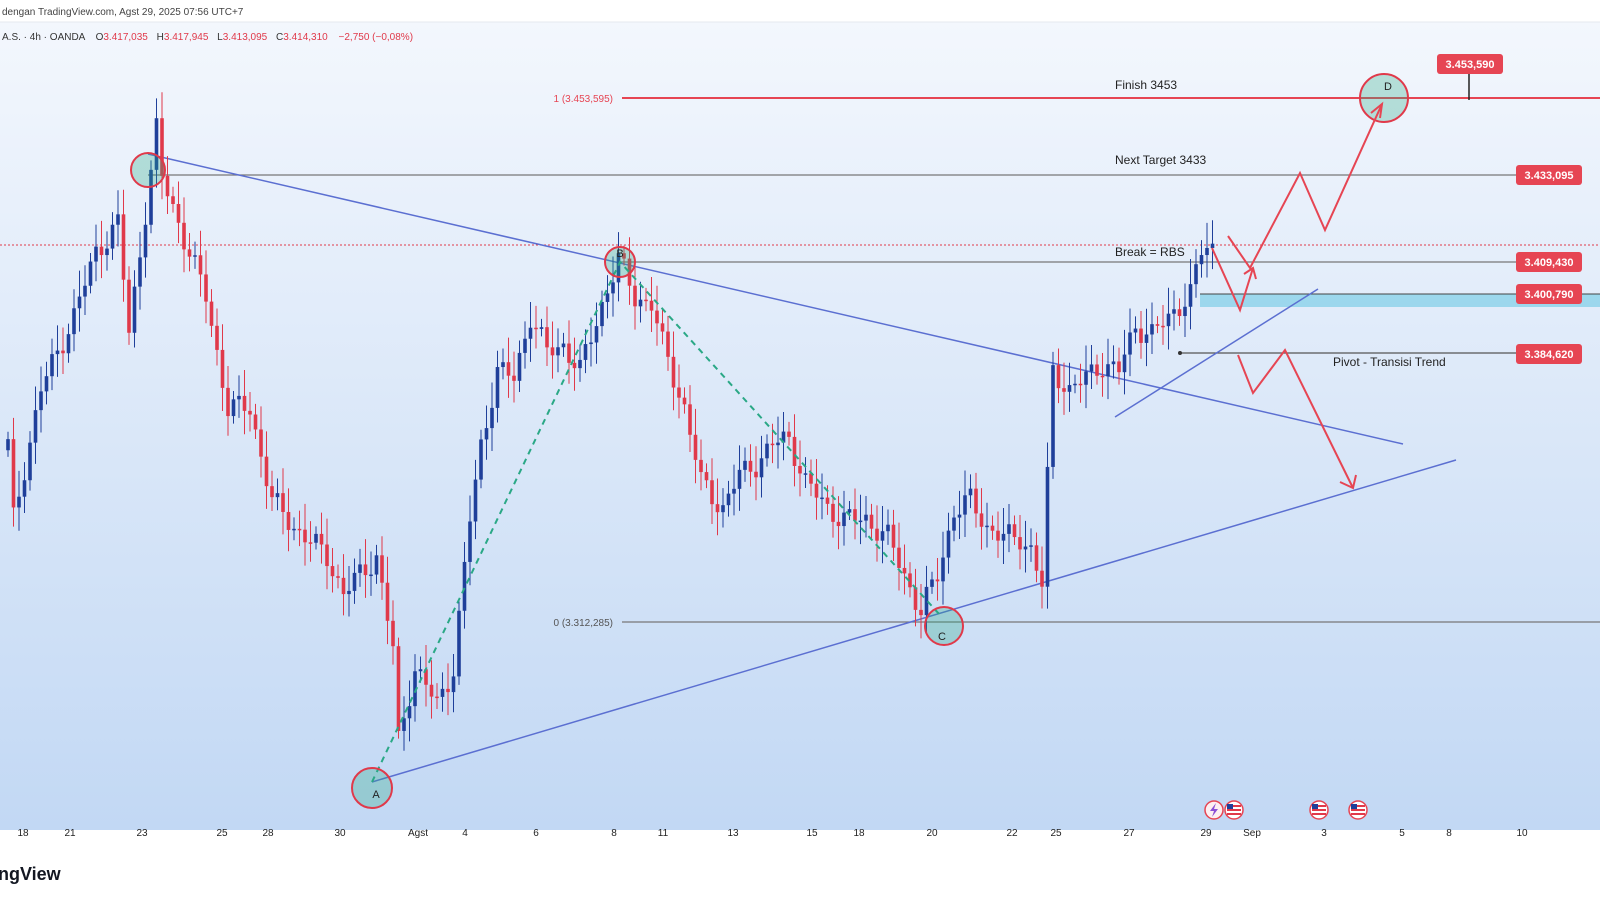  I want to click on price-box-break-rbs-text: 3.409,430, so click(1549, 263).